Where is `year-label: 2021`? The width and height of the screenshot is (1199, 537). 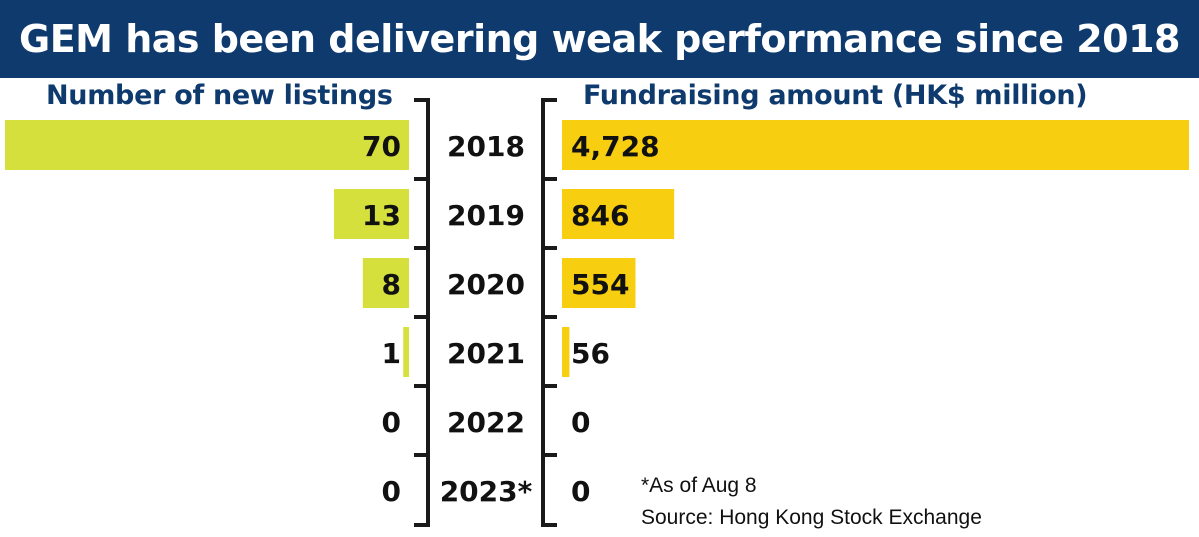 year-label: 2021 is located at coordinates (486, 353).